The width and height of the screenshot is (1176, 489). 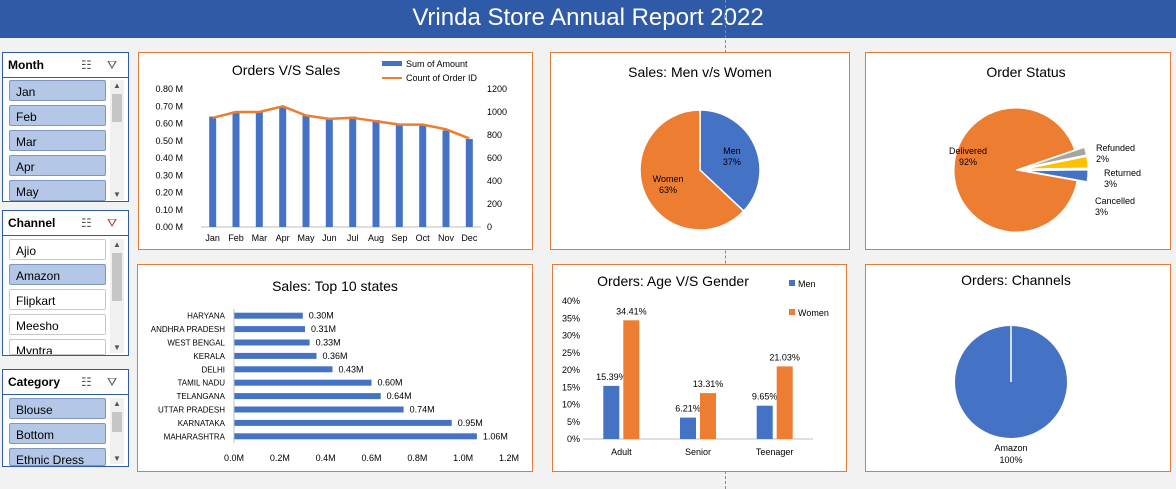 I want to click on channel-scrollbar: ▲ ▼, so click(x=117, y=296).